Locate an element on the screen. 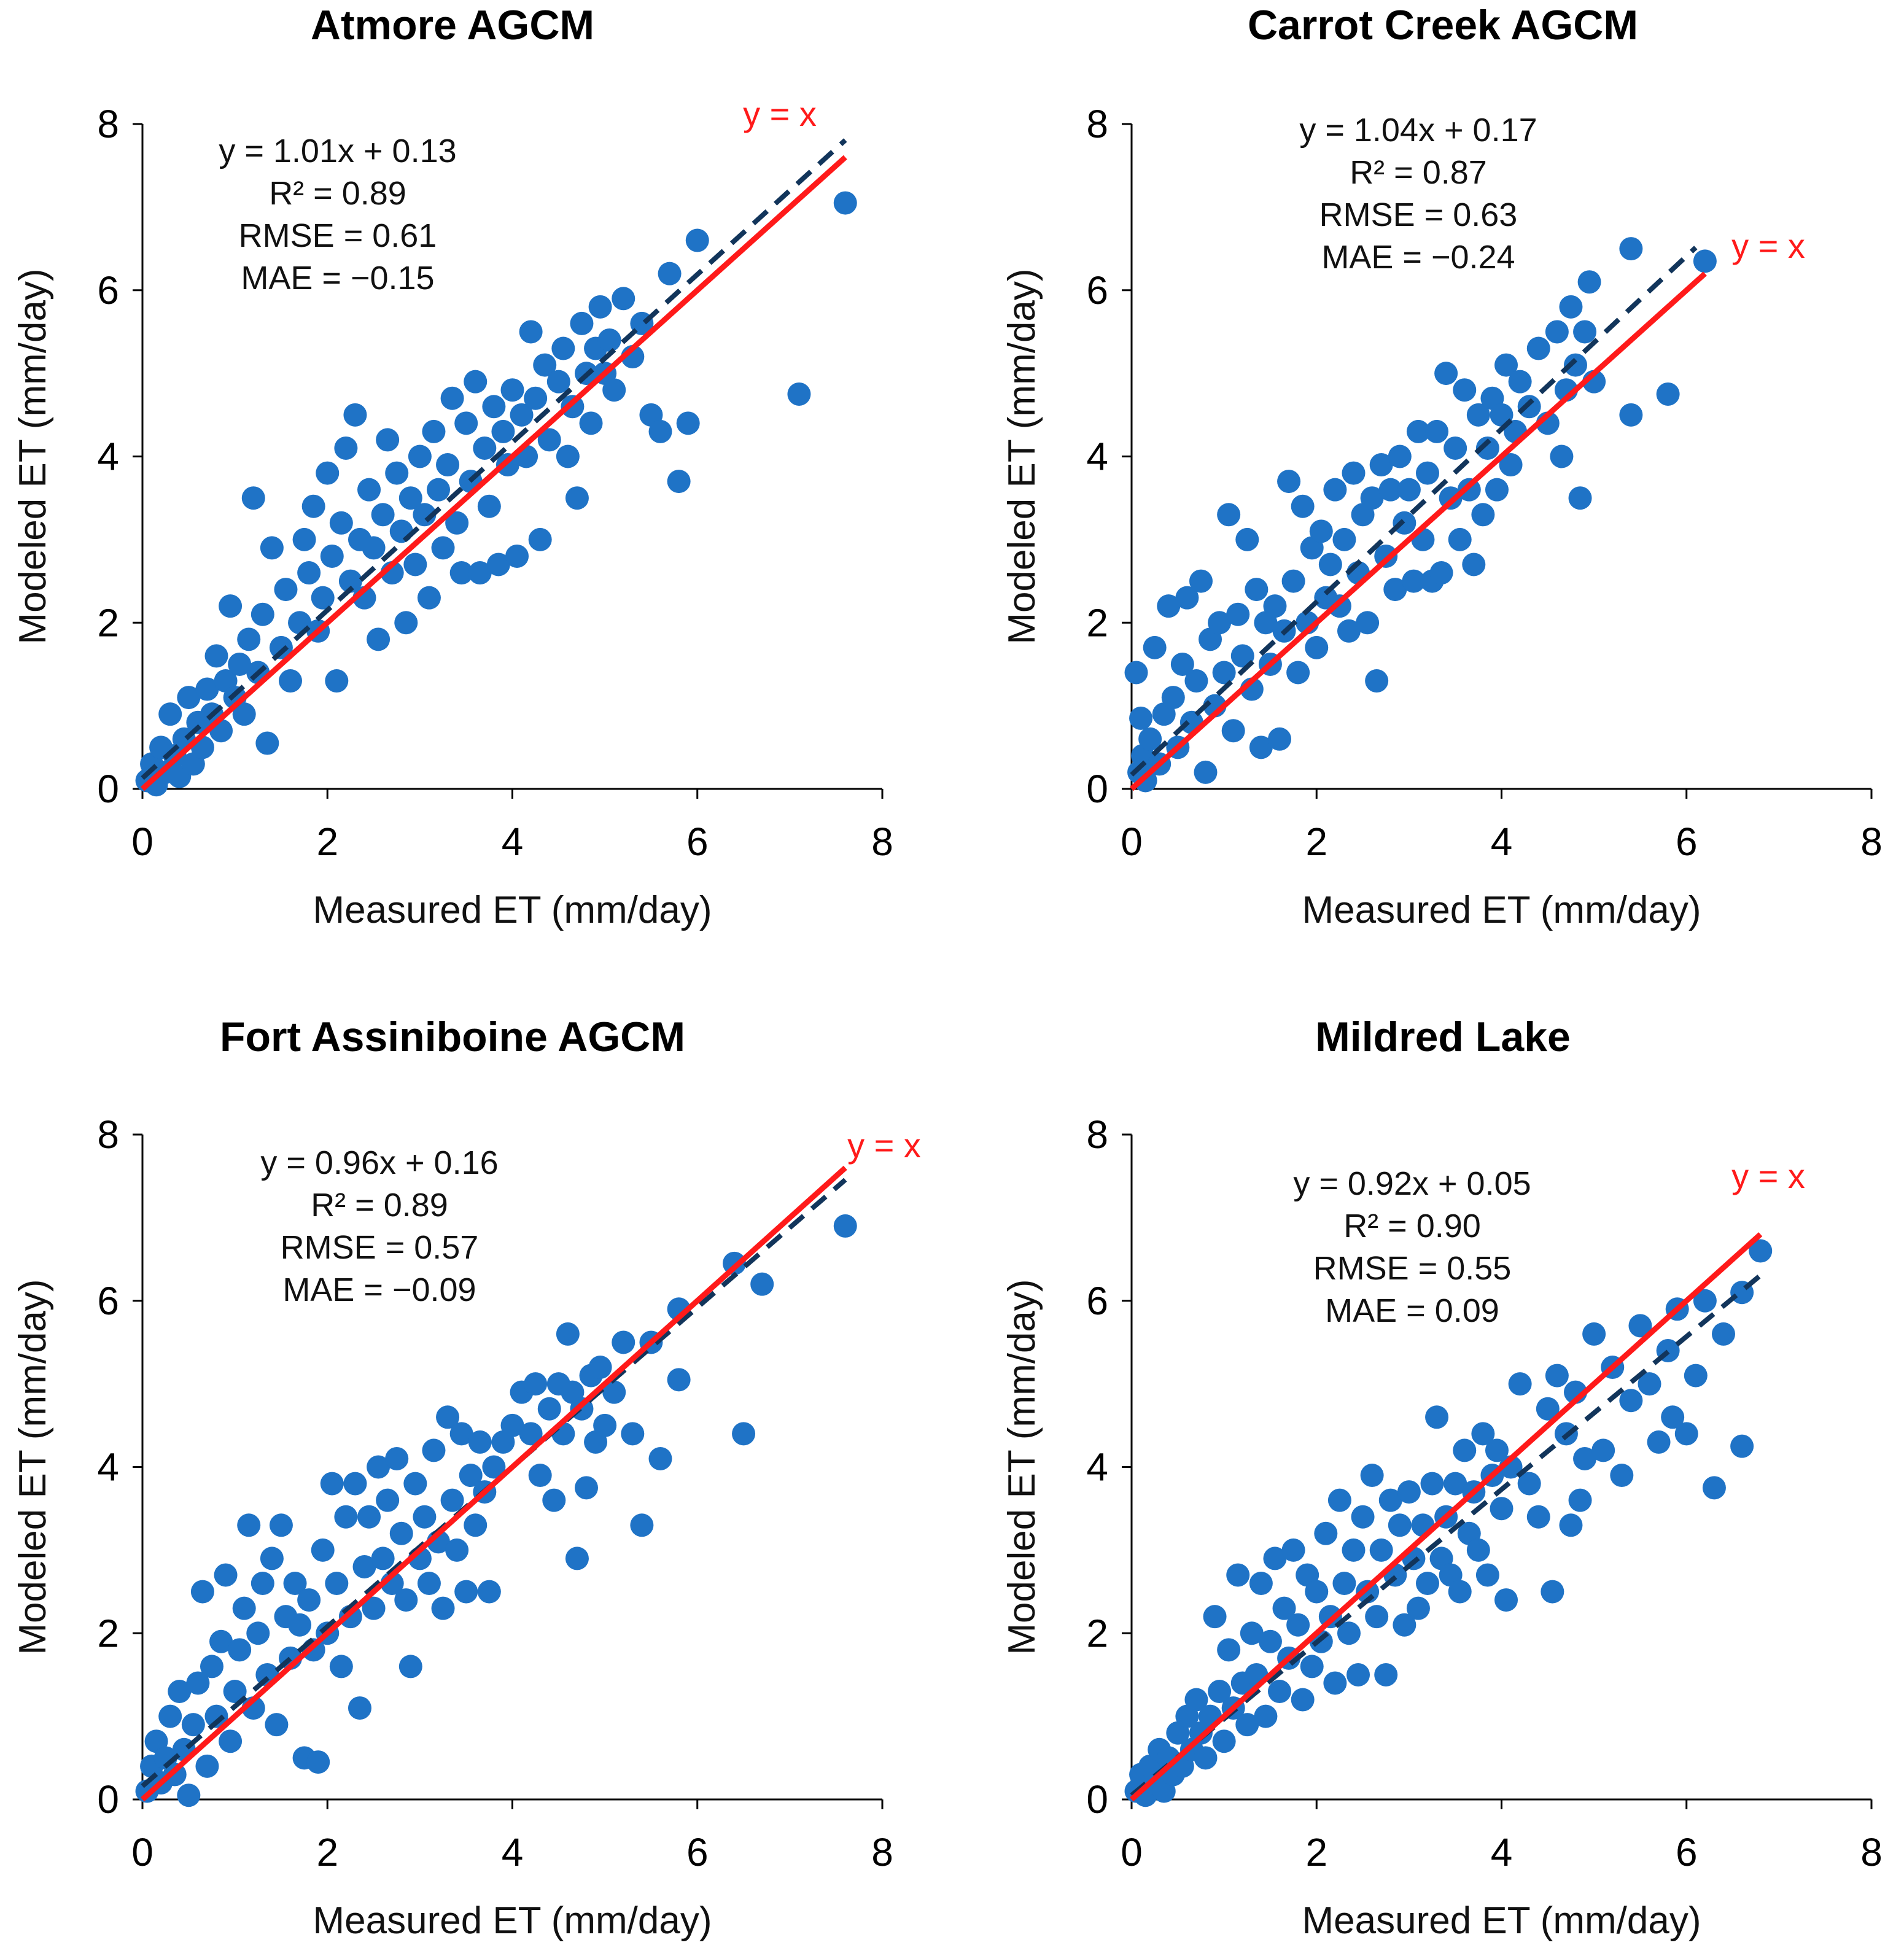  y-axis-label: Modeled ET (mm/day) is located at coordinates (1022, 456).